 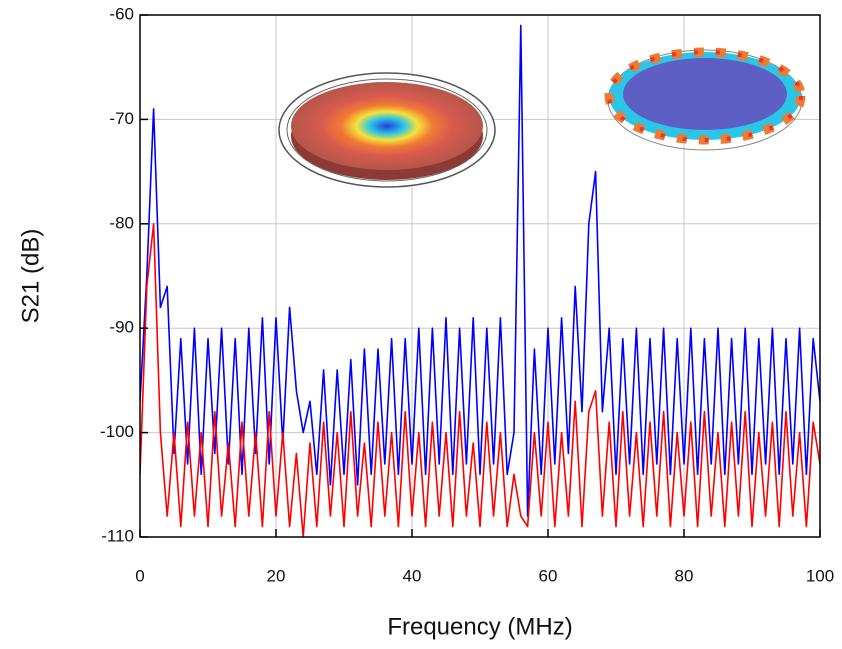 I want to click on y-tick-label: -90, so click(x=121, y=327).